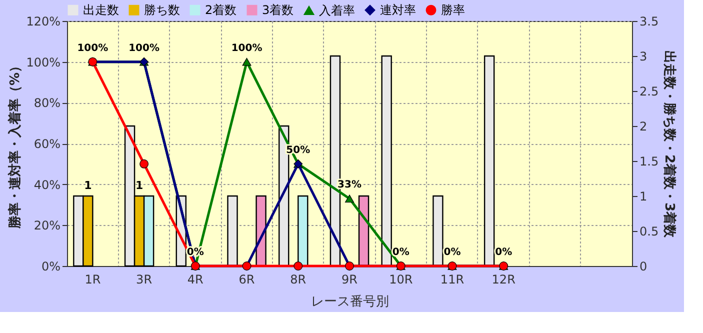  I want to click on y2-axis-title: 出走数・勝ち数・2着数・3着数, so click(670, 144).